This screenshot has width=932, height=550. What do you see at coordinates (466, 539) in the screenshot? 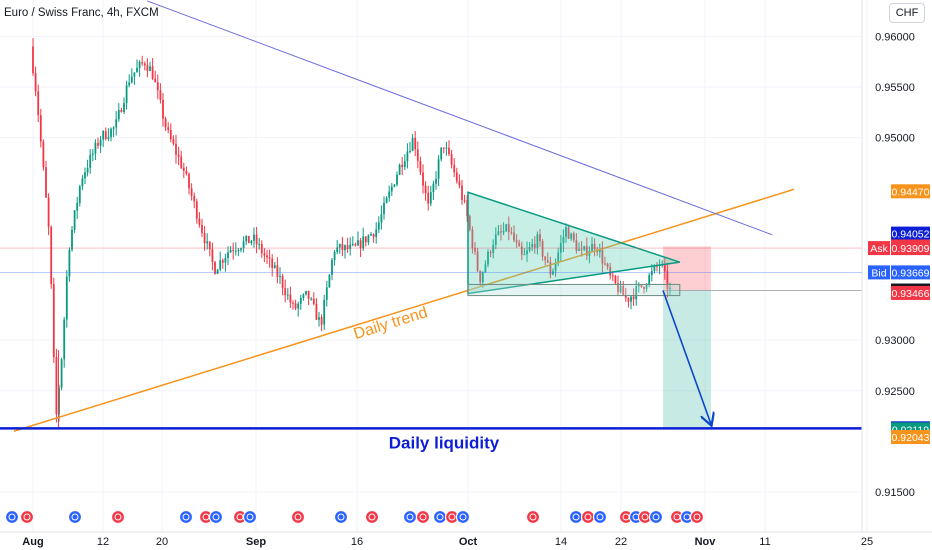
I see `time-axis: Aug 12 20 Sep 16 Oct 14 22 Nov 11 25` at bounding box center [466, 539].